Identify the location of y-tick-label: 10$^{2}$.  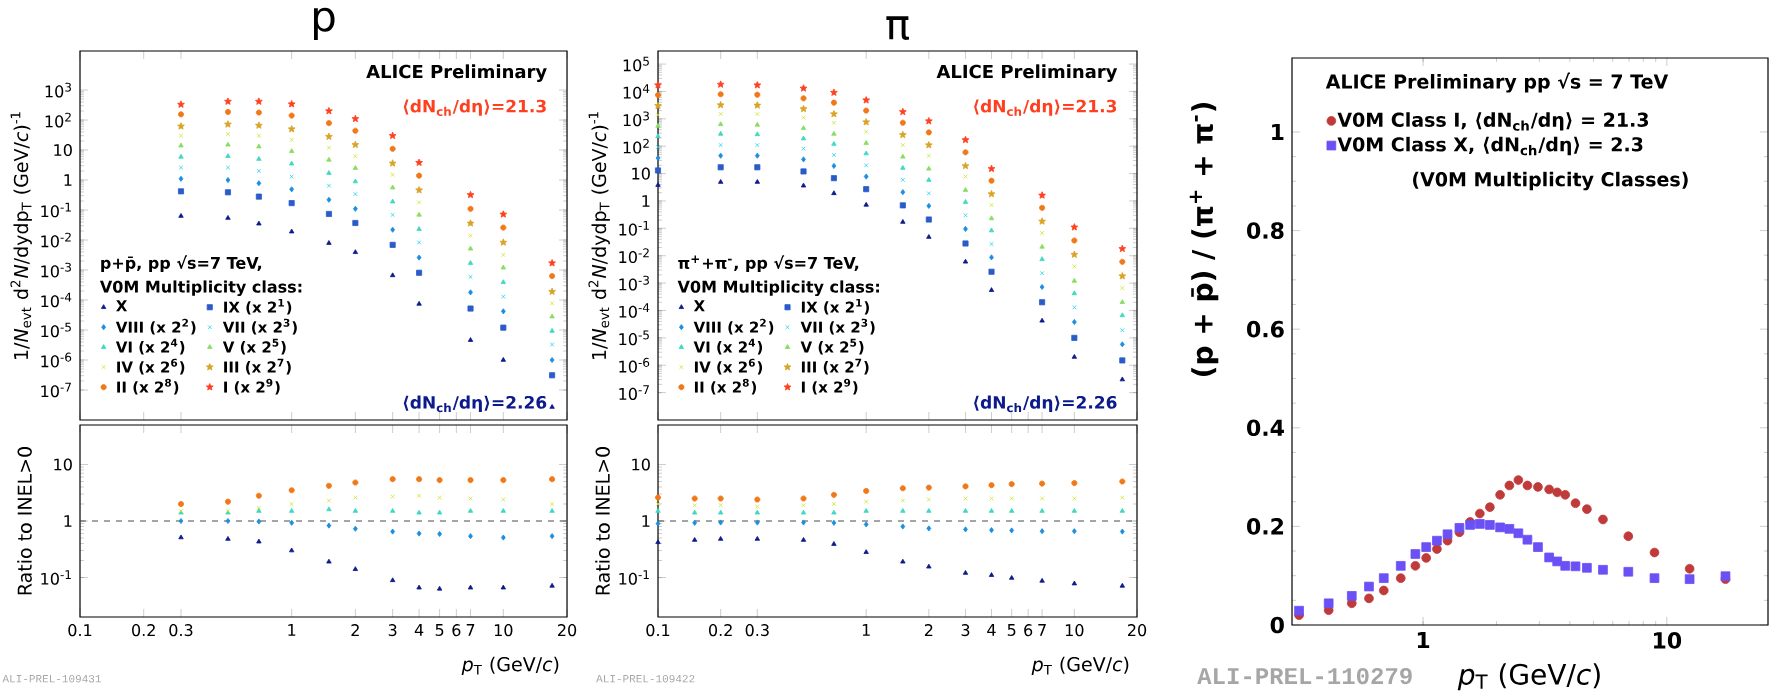
(58, 120).